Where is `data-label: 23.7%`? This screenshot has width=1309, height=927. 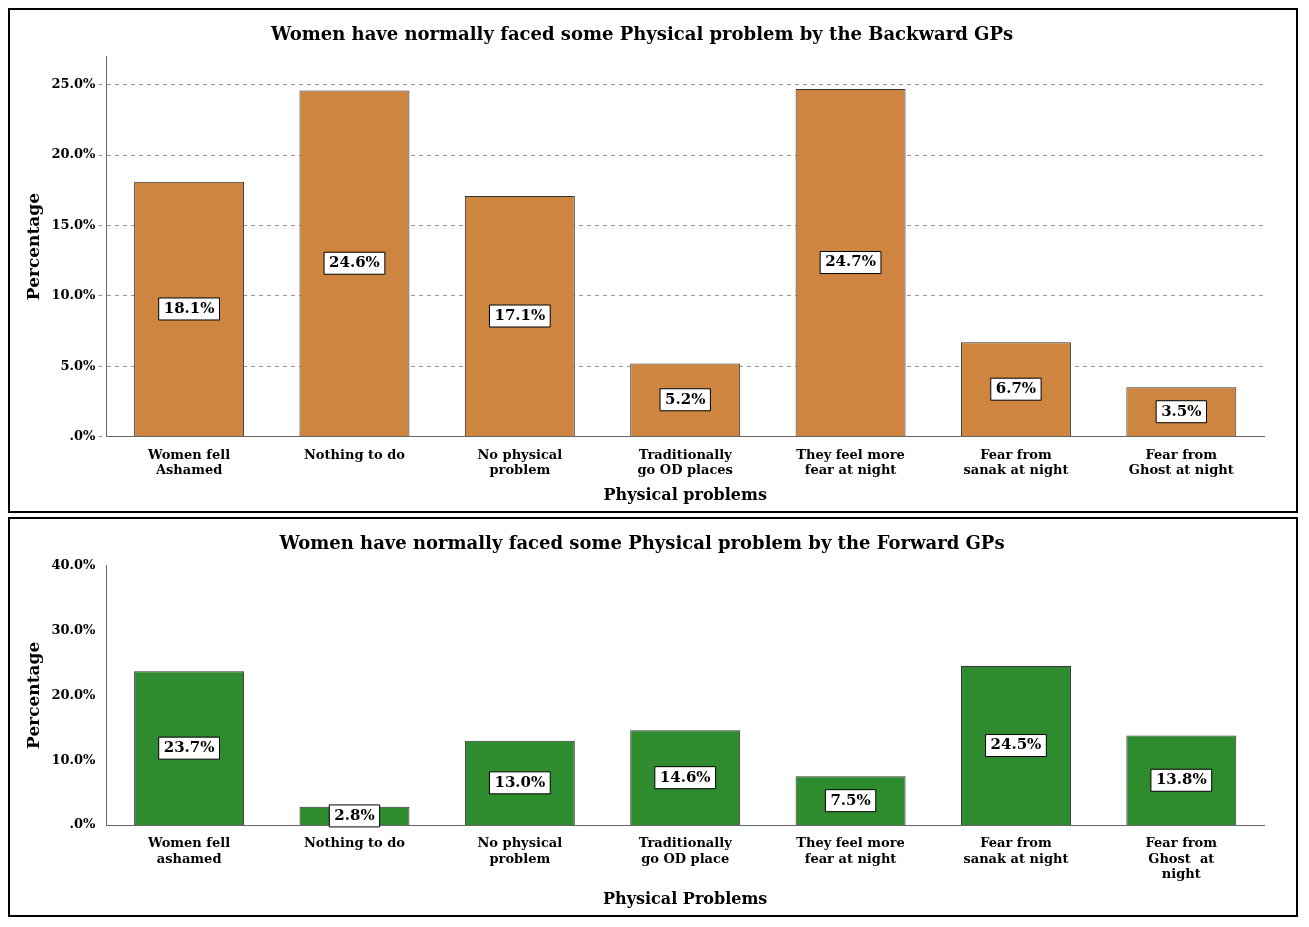
data-label: 23.7% is located at coordinates (189, 747).